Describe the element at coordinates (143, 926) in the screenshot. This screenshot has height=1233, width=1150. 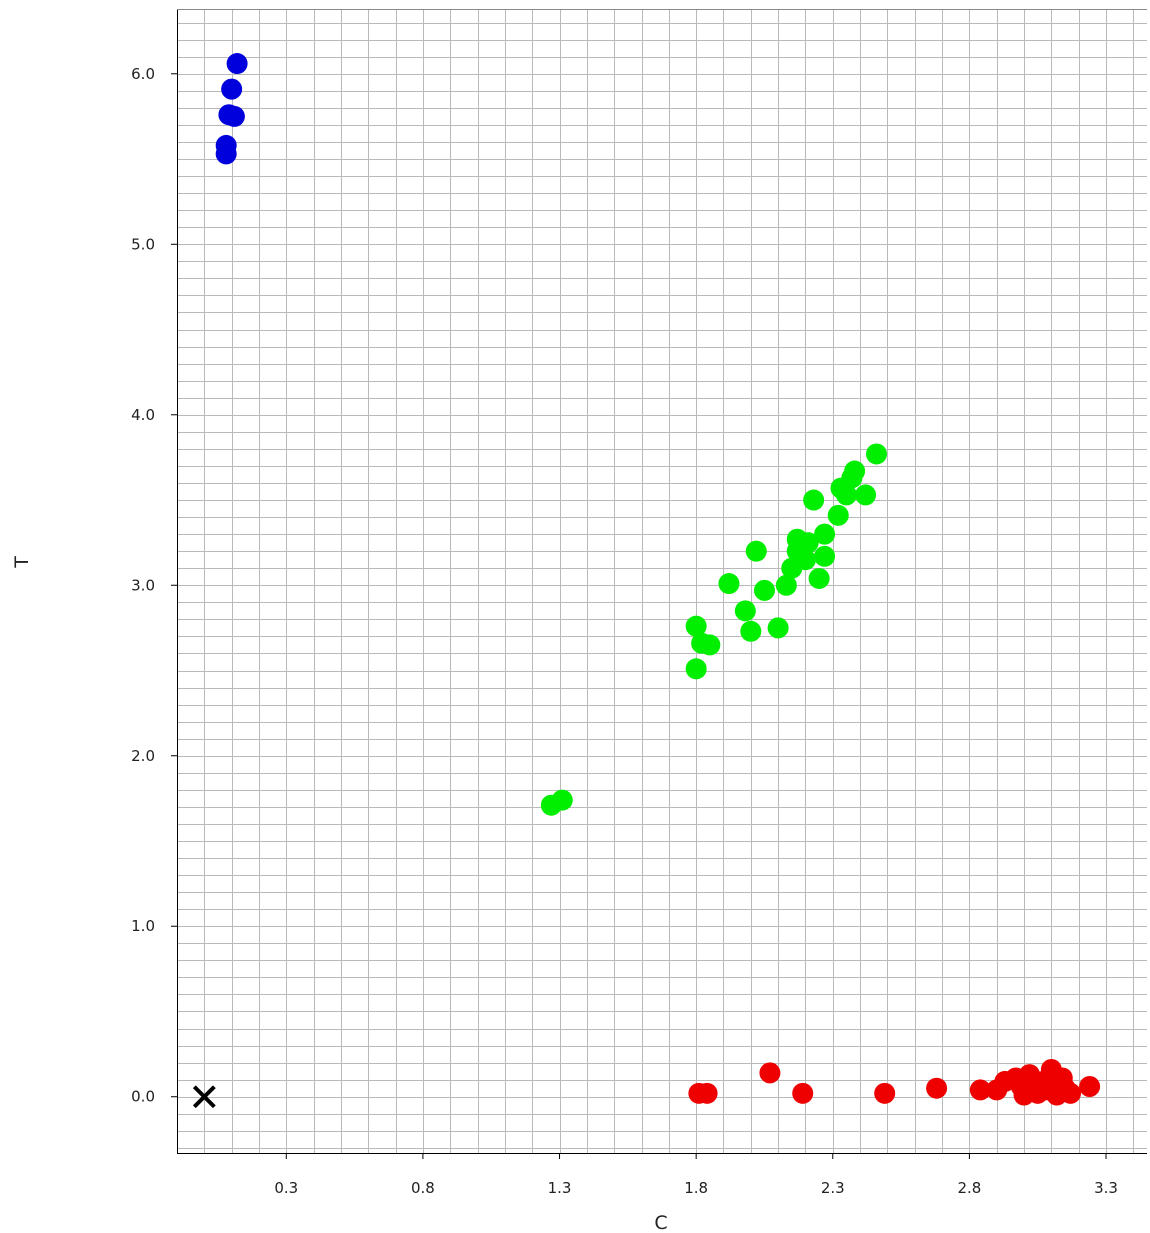
I see `y-tick-label: 1.0` at that location.